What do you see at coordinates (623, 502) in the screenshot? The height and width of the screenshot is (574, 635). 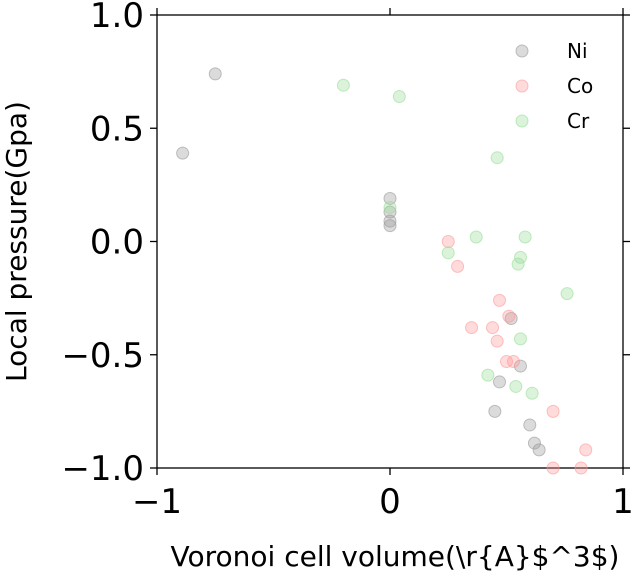 I see `x-tick-label: 1` at bounding box center [623, 502].